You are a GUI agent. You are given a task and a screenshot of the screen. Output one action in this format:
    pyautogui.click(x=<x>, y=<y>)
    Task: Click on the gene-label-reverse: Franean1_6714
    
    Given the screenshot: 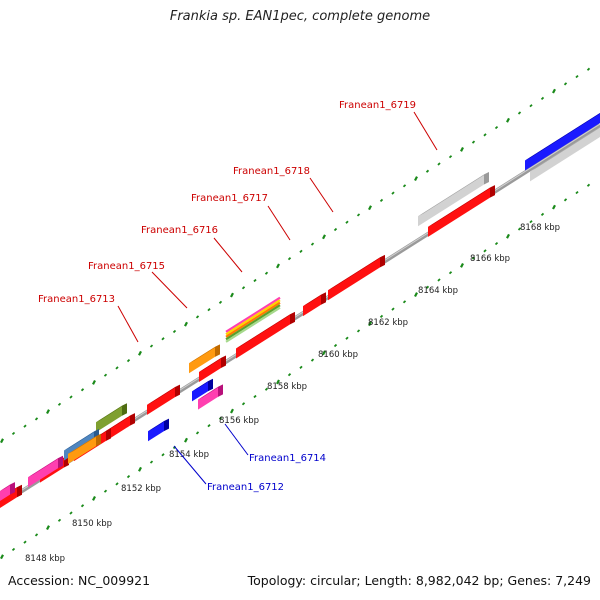 What is the action you would take?
    pyautogui.click(x=287, y=458)
    